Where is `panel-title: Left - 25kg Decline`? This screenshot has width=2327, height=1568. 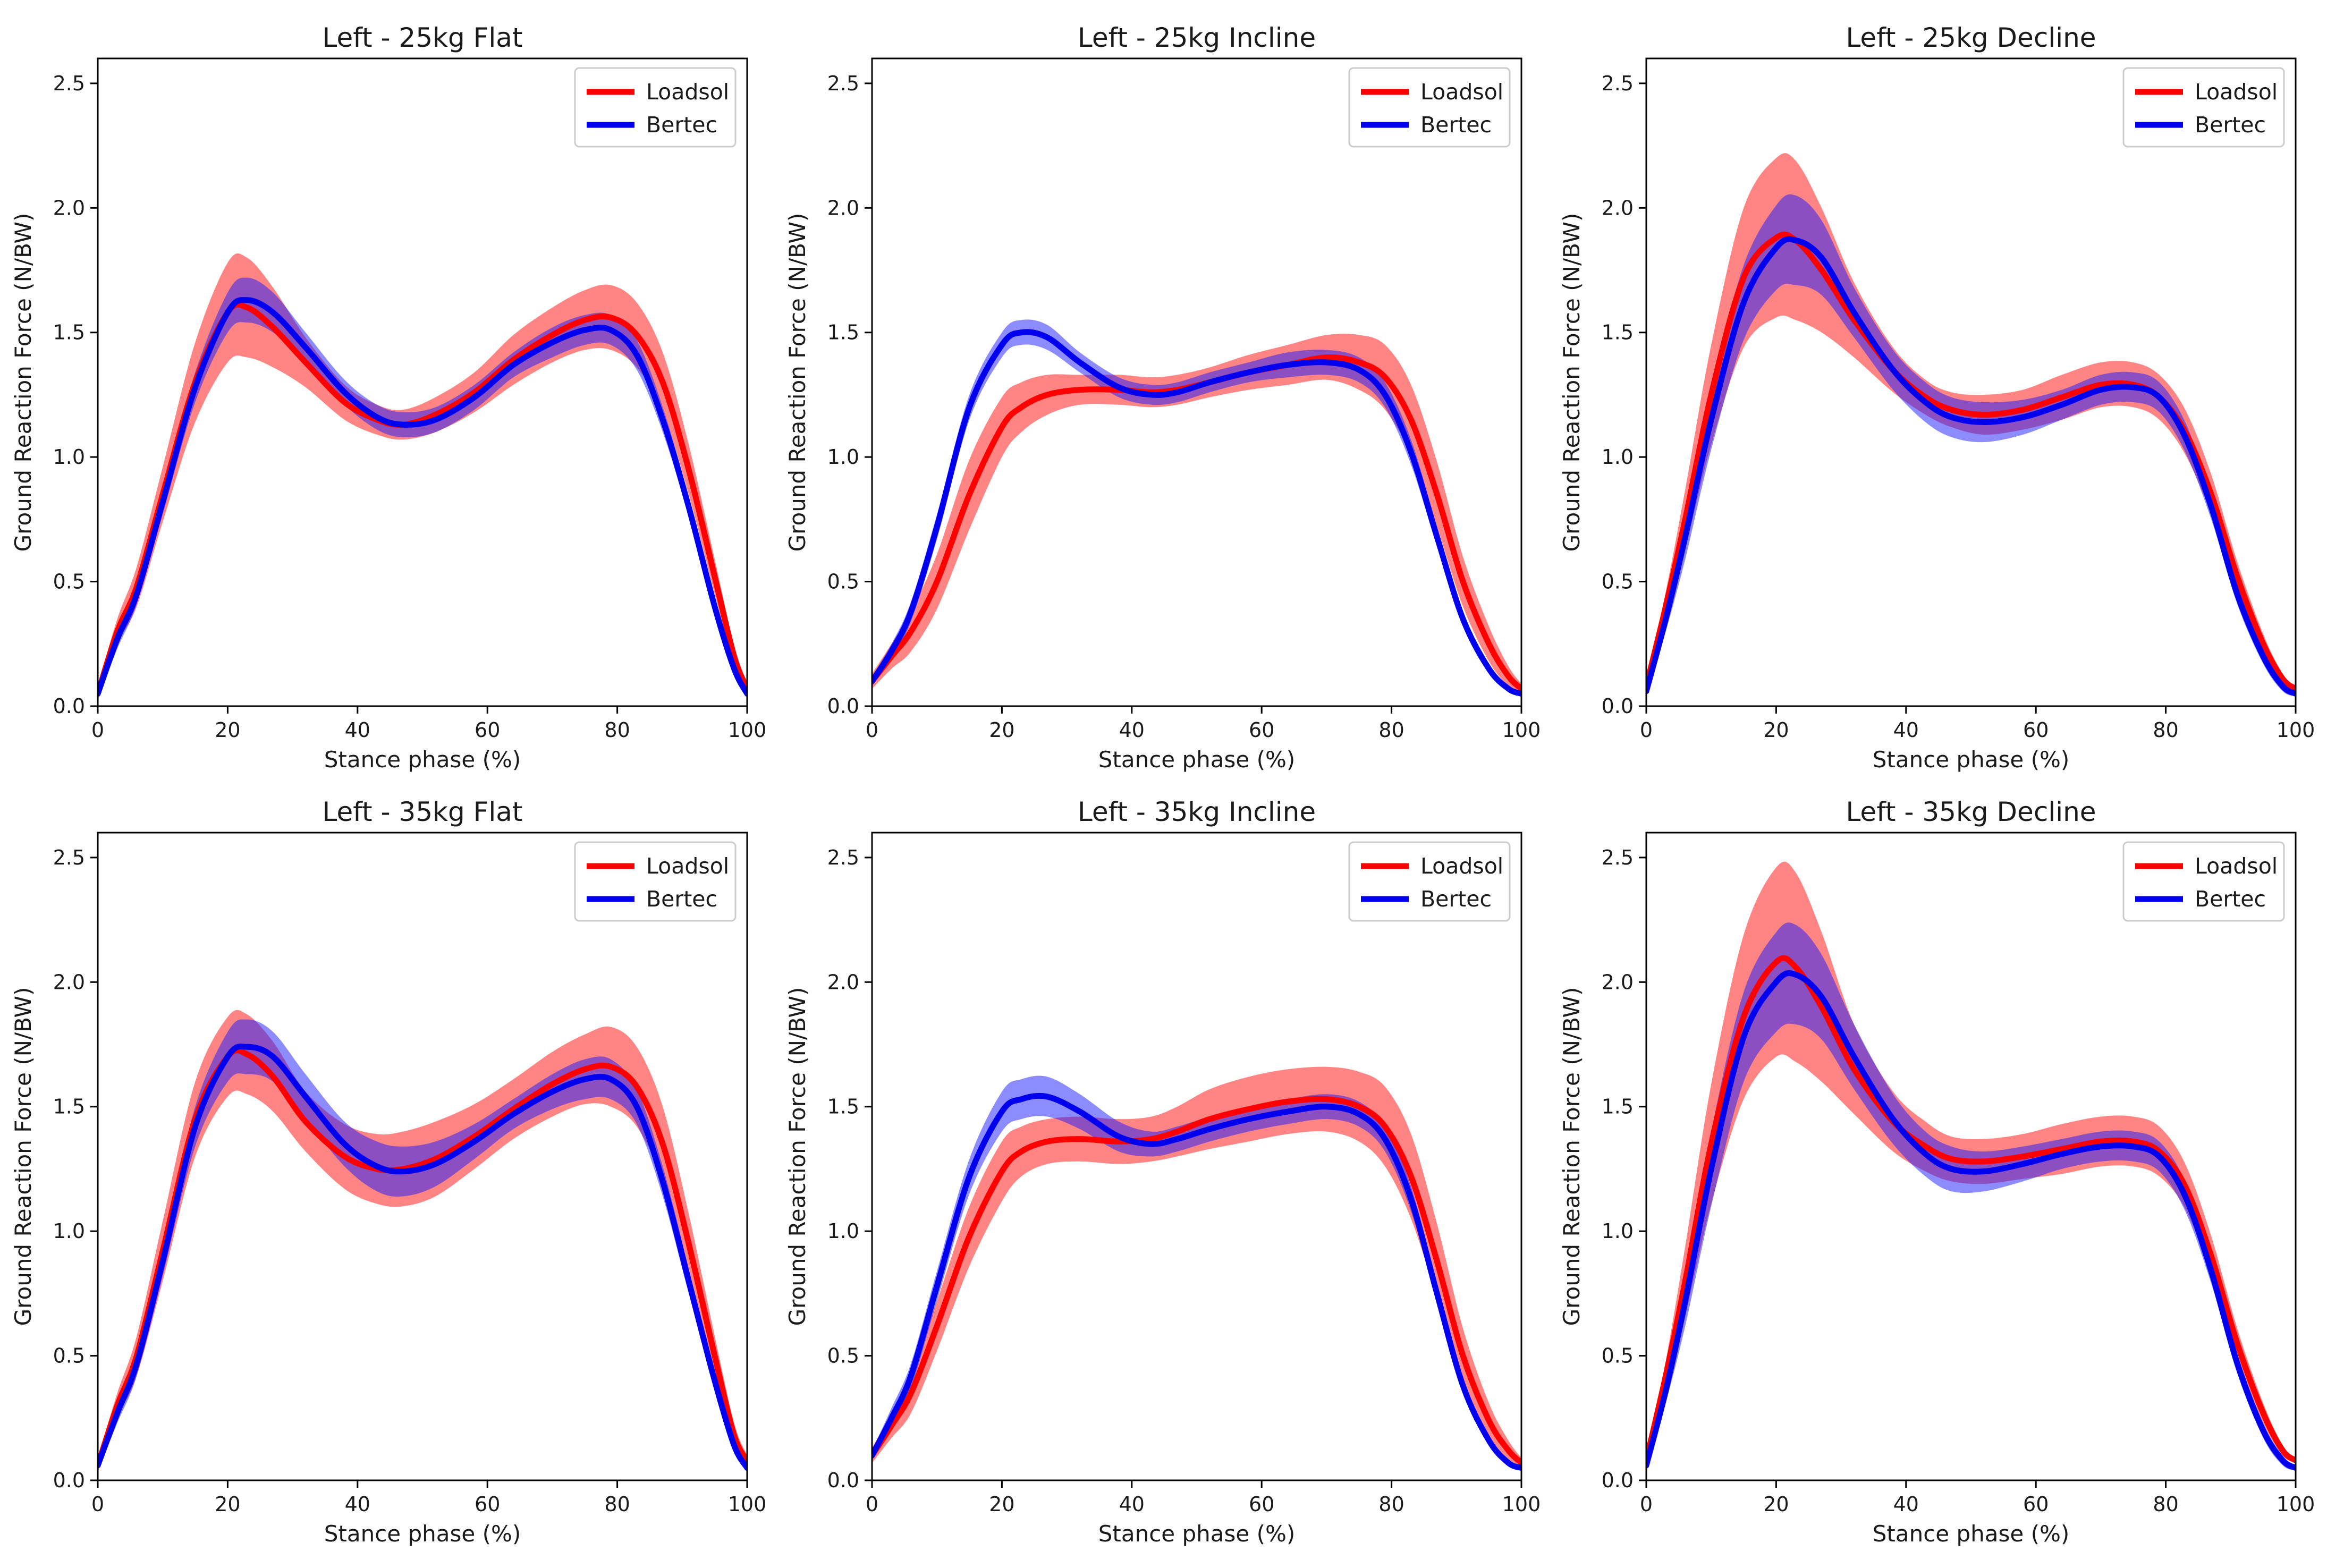
panel-title: Left - 25kg Decline is located at coordinates (1971, 37).